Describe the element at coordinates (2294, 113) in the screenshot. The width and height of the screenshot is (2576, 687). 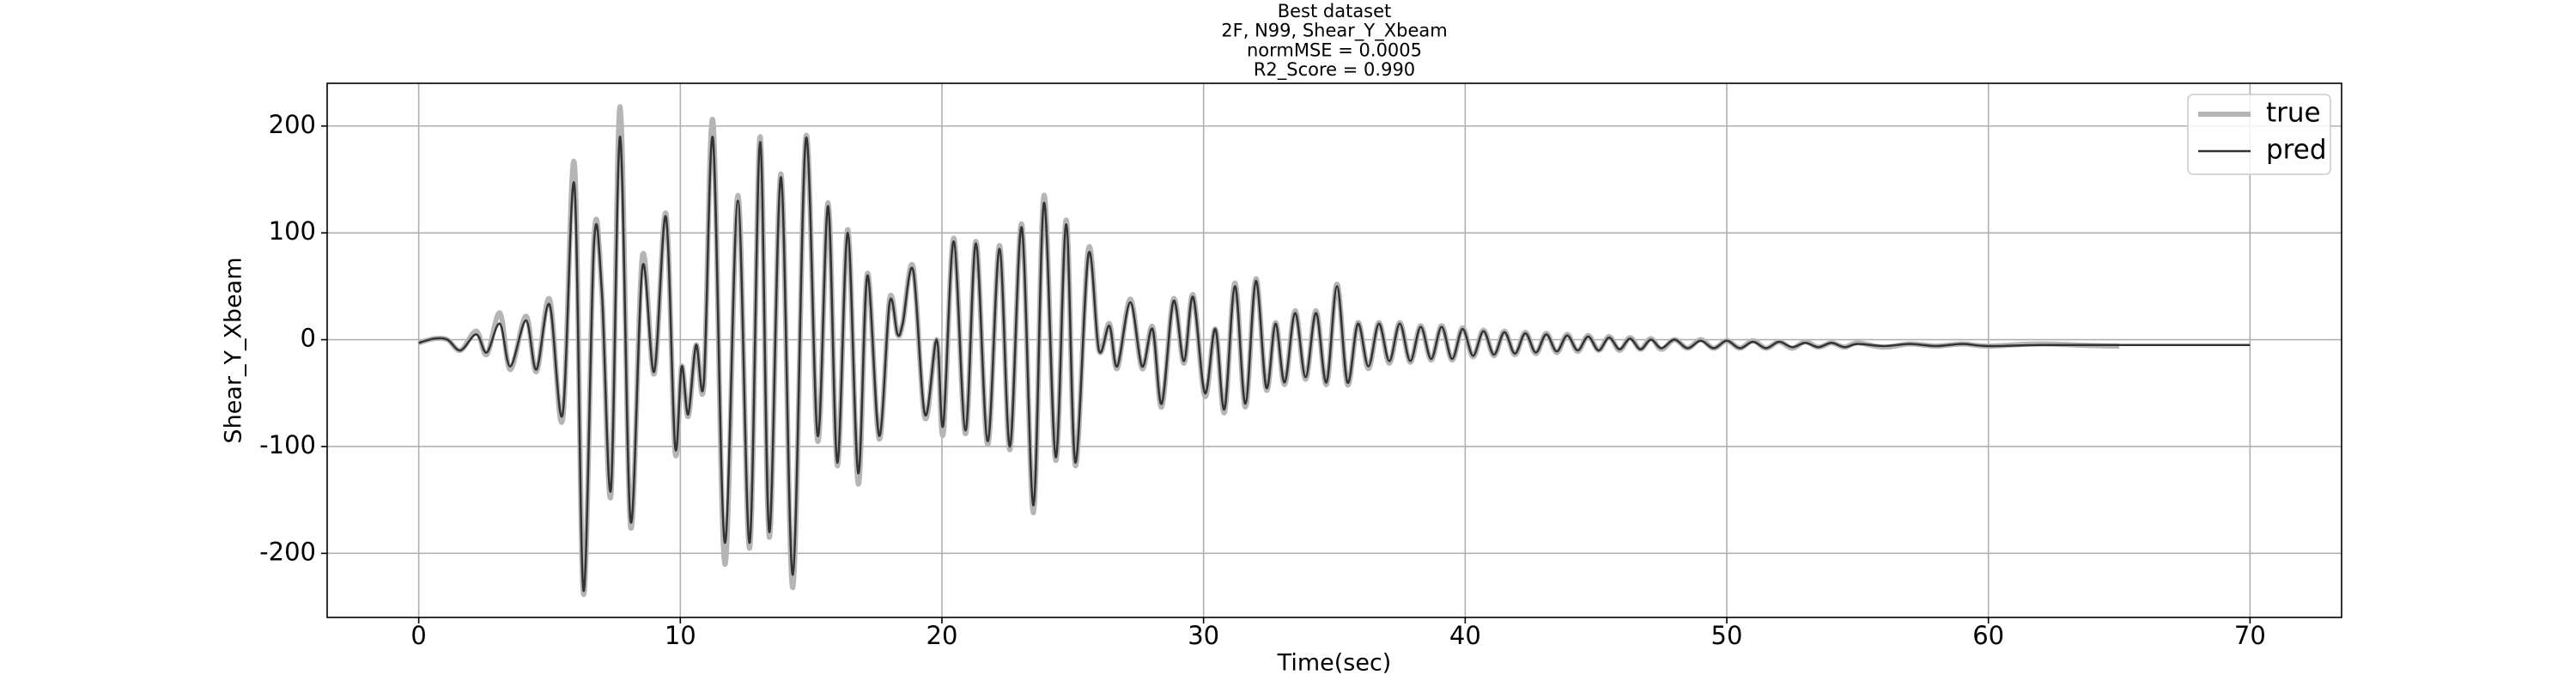
I see `legend-label: true` at that location.